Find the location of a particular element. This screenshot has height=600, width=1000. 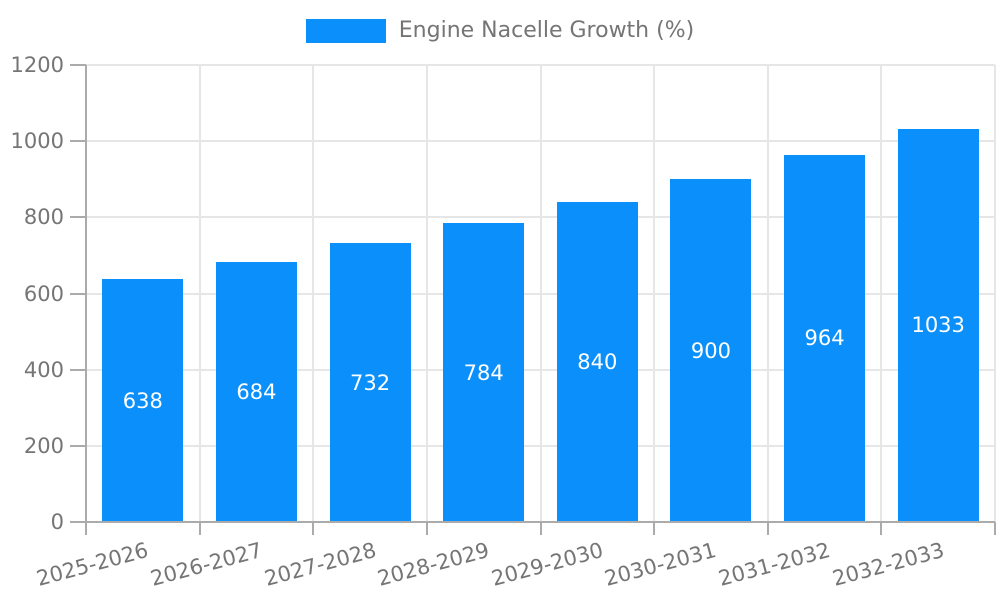

bar-value-label: 964 is located at coordinates (824, 338).